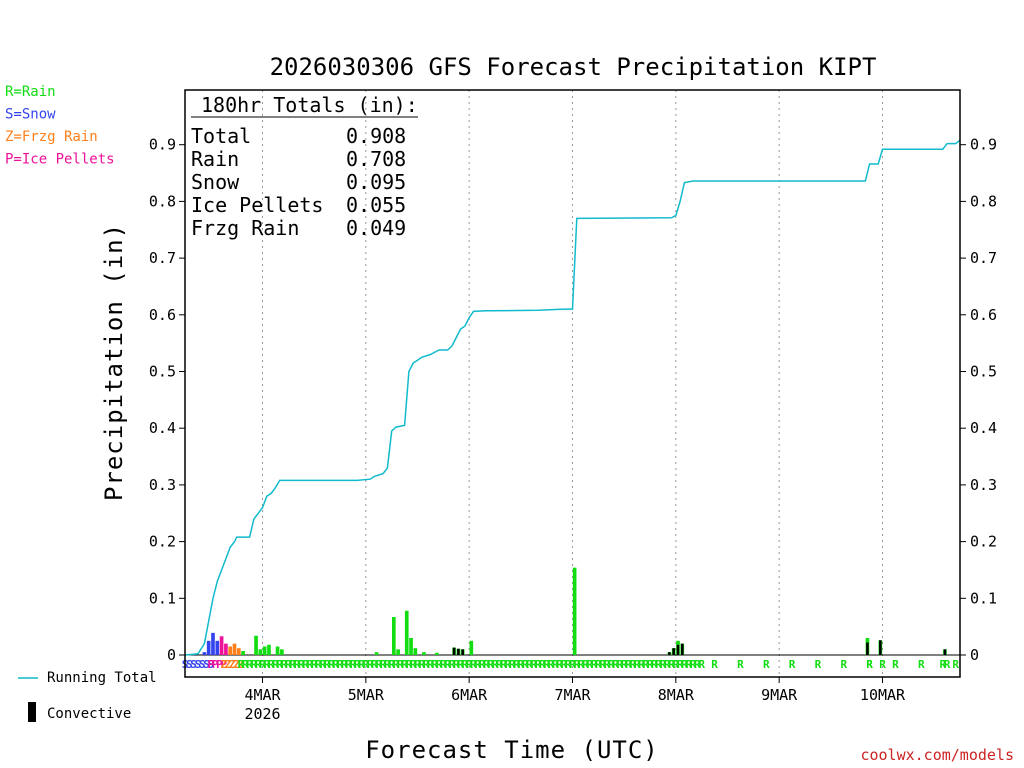 The width and height of the screenshot is (1024, 768). Describe the element at coordinates (245, 228) in the screenshot. I see `totals-row-label: Frzg Rain` at that location.